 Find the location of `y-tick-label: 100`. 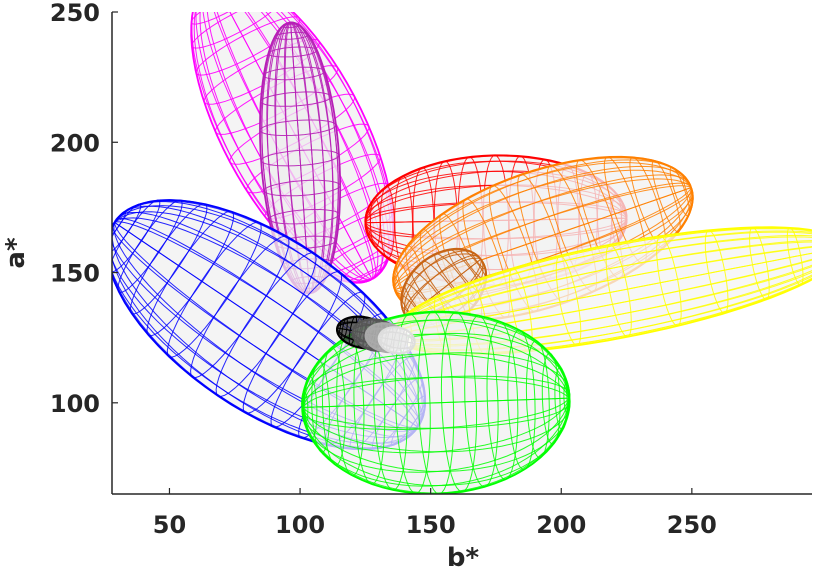

y-tick-label: 100 is located at coordinates (75, 404).